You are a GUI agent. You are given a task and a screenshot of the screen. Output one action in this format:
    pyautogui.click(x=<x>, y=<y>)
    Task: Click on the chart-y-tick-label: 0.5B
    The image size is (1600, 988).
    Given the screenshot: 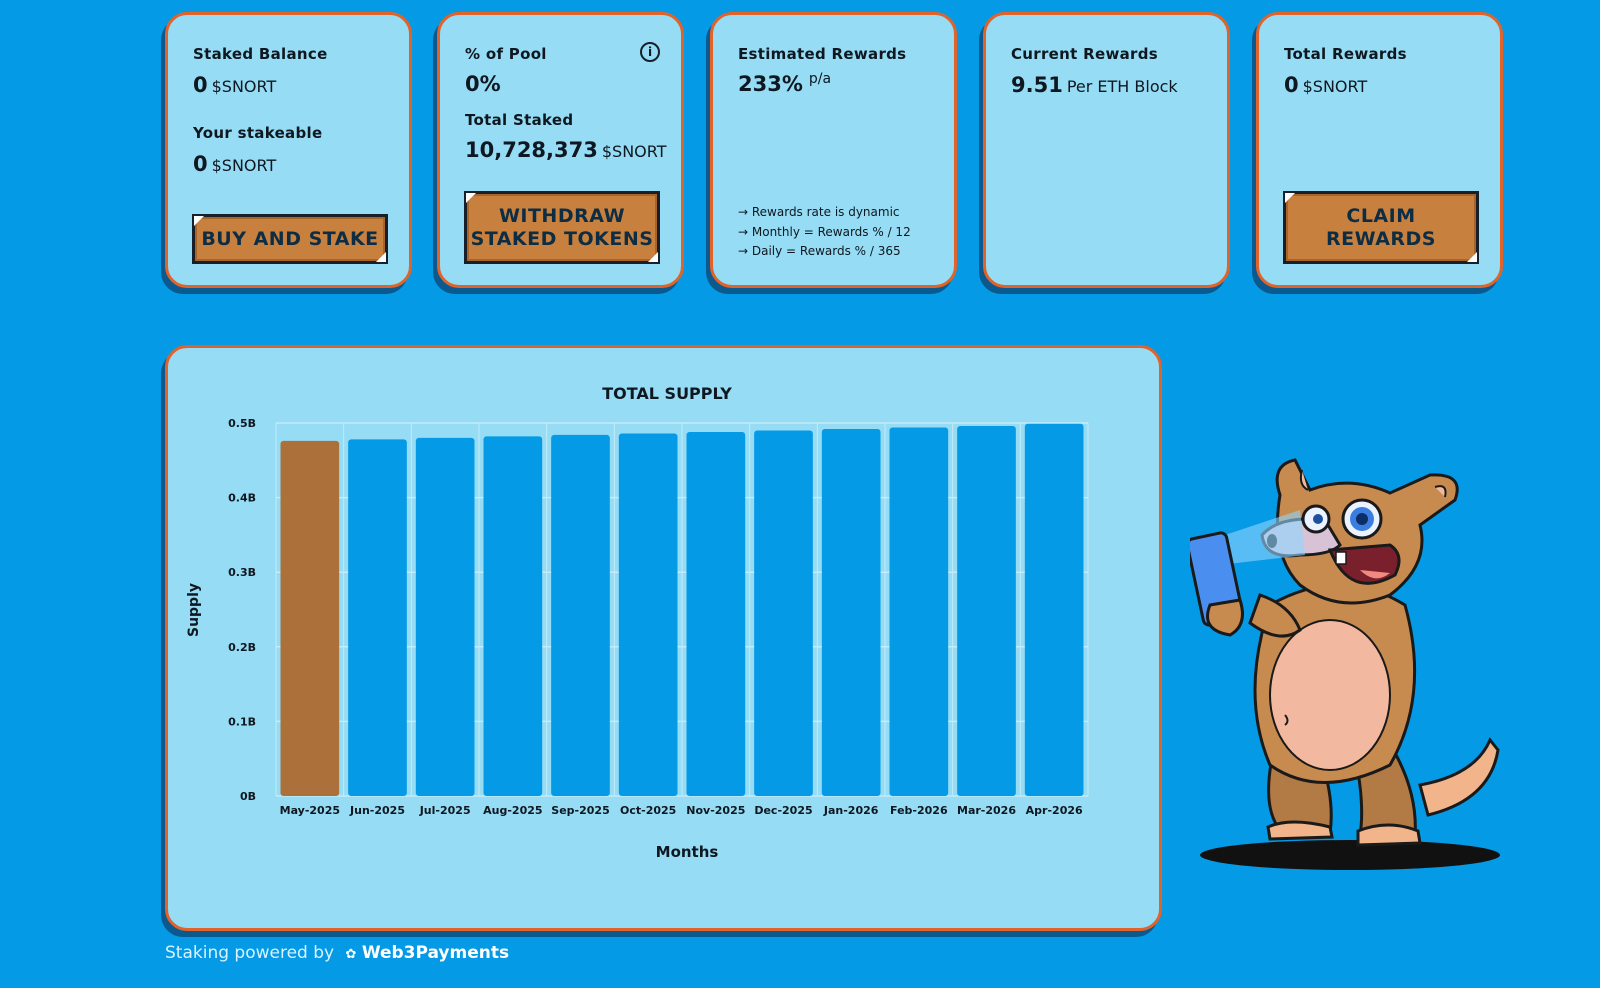 What is the action you would take?
    pyautogui.click(x=242, y=423)
    